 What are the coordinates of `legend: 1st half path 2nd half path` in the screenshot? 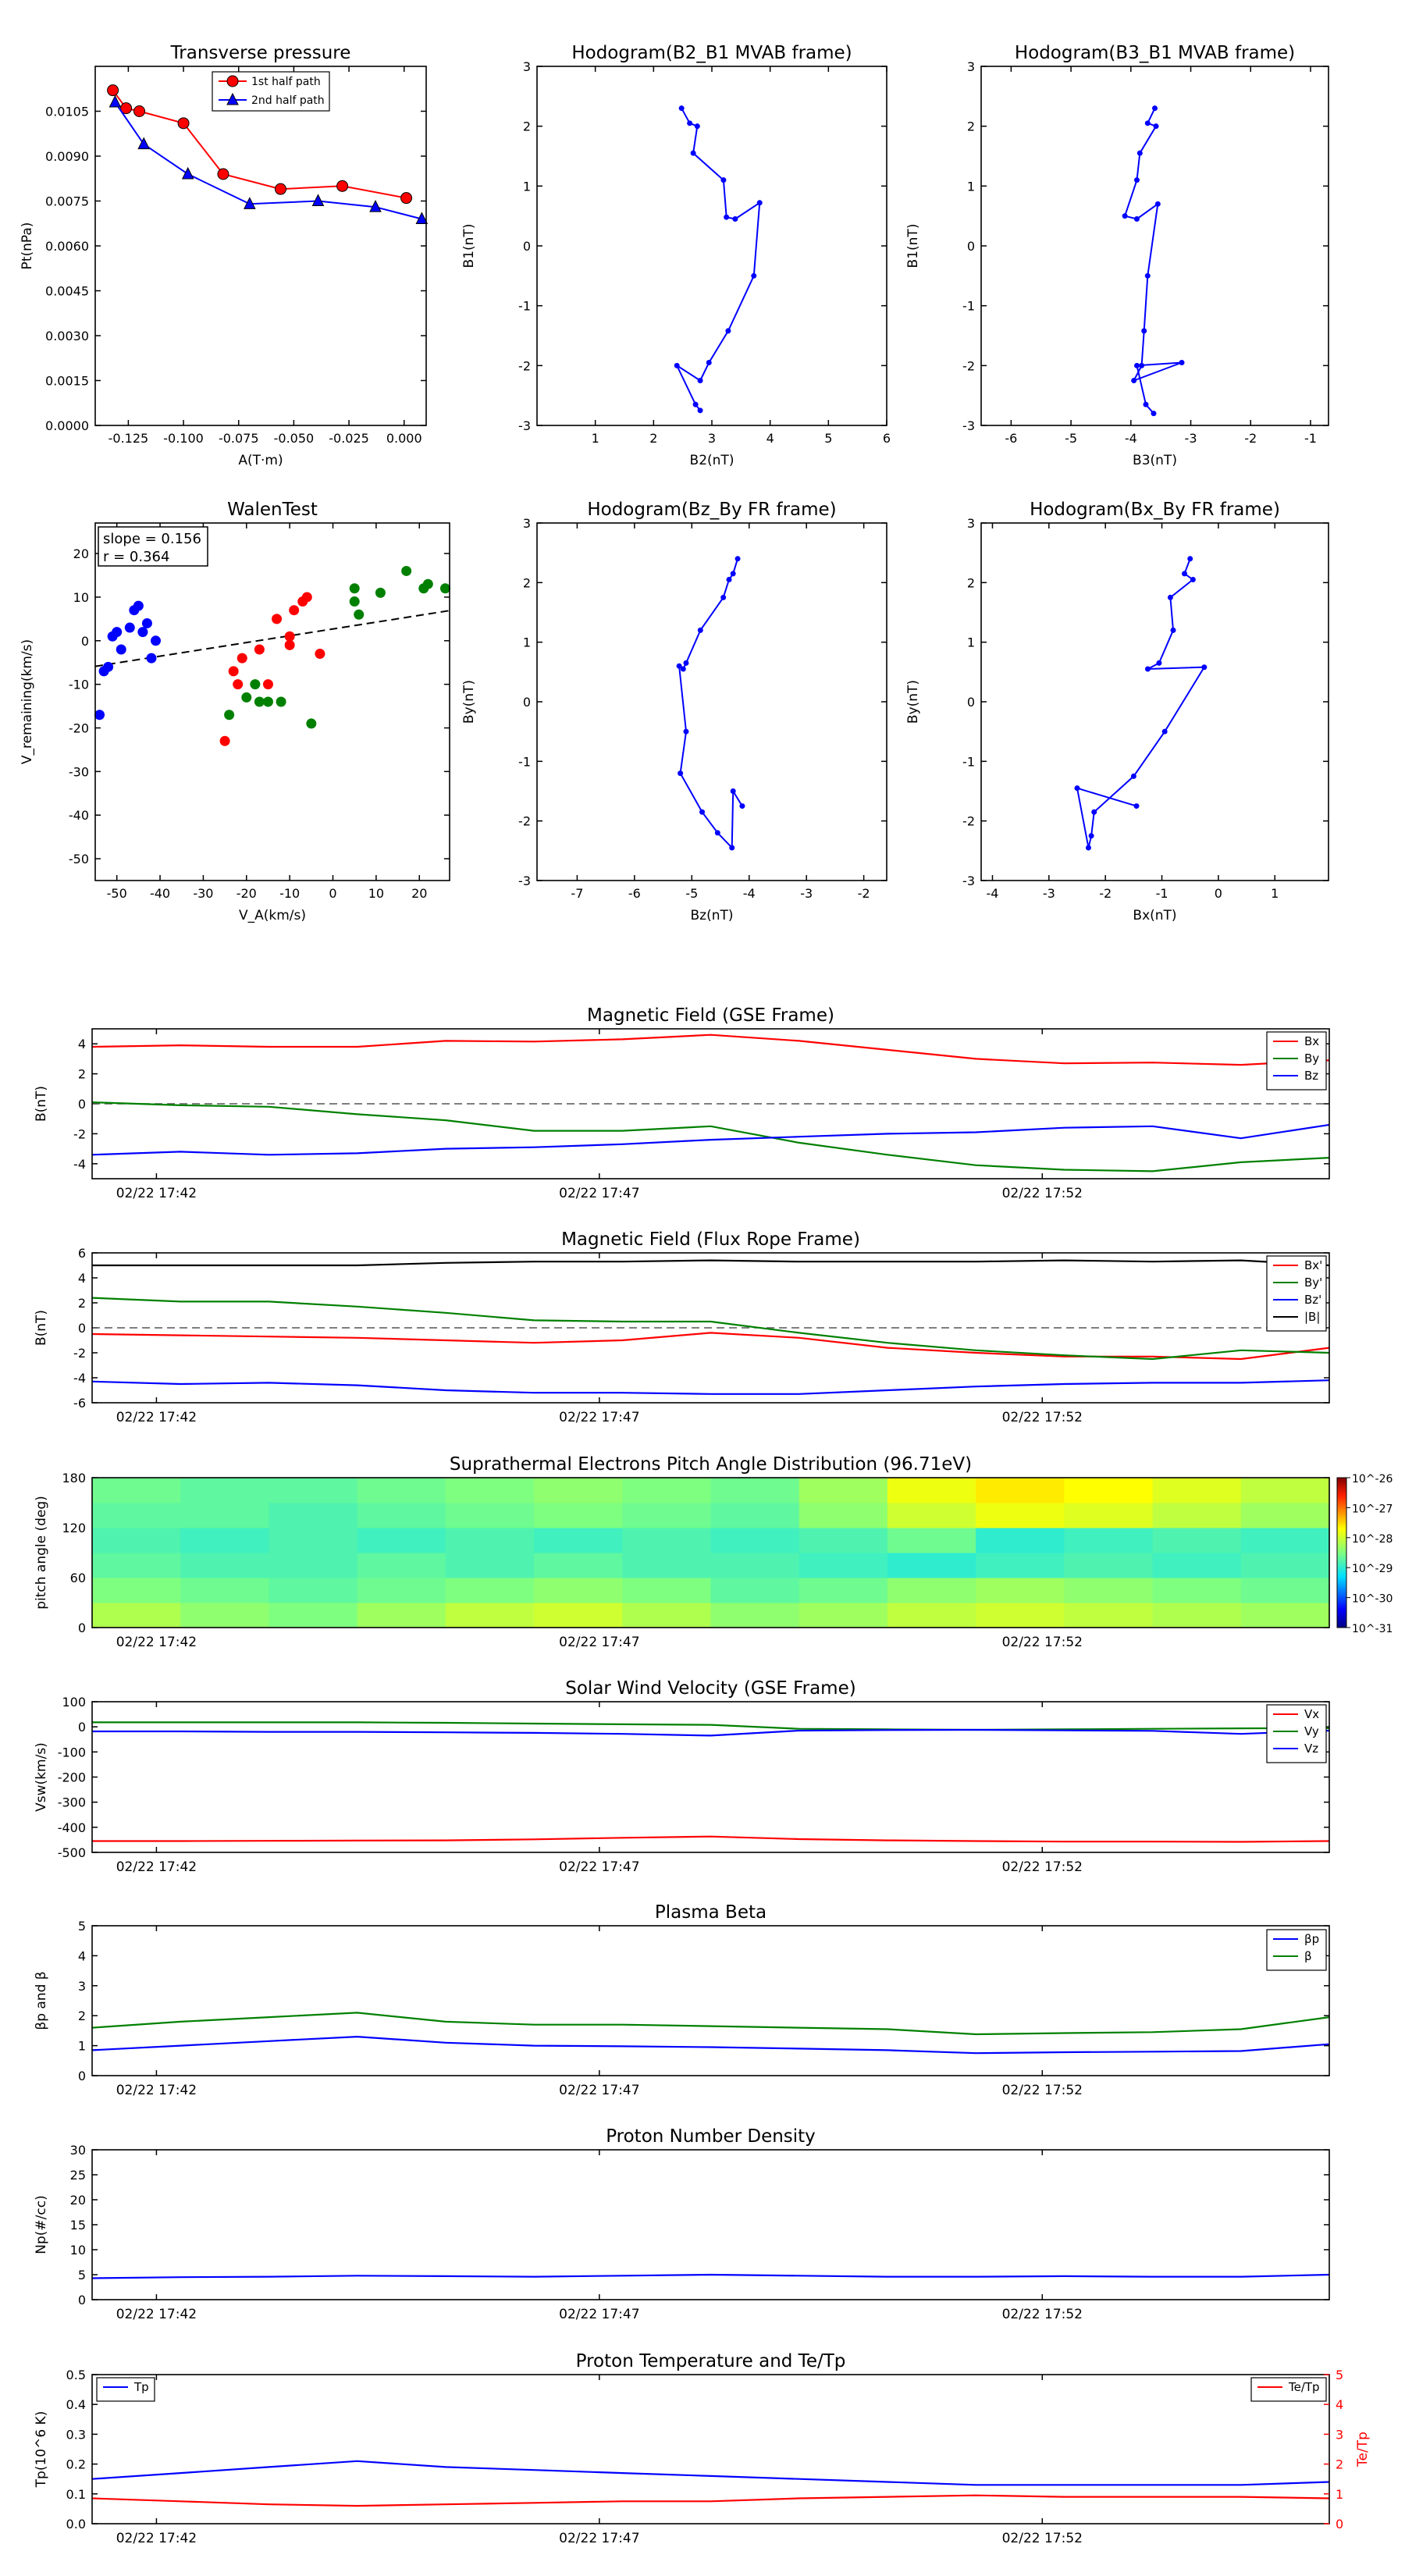 It's located at (271, 91).